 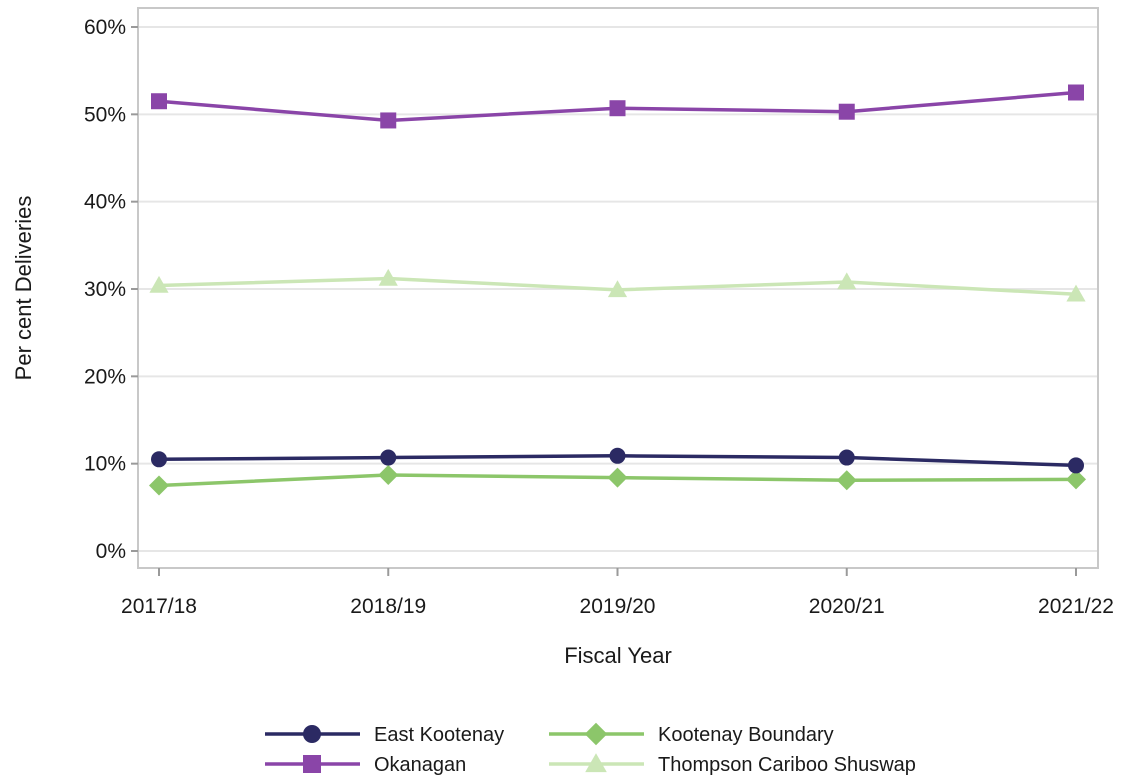 I want to click on legend-item: Thompson Cariboo Shuswap, so click(x=732, y=764).